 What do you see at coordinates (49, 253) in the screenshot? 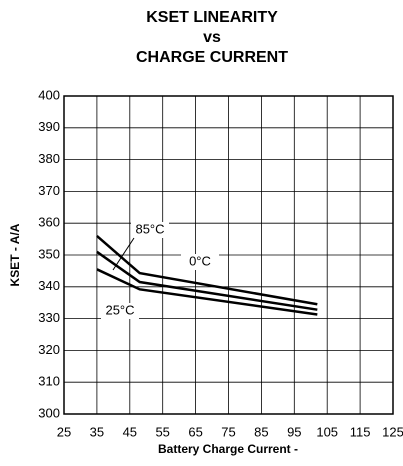
I see `y-tick-label: 350` at bounding box center [49, 253].